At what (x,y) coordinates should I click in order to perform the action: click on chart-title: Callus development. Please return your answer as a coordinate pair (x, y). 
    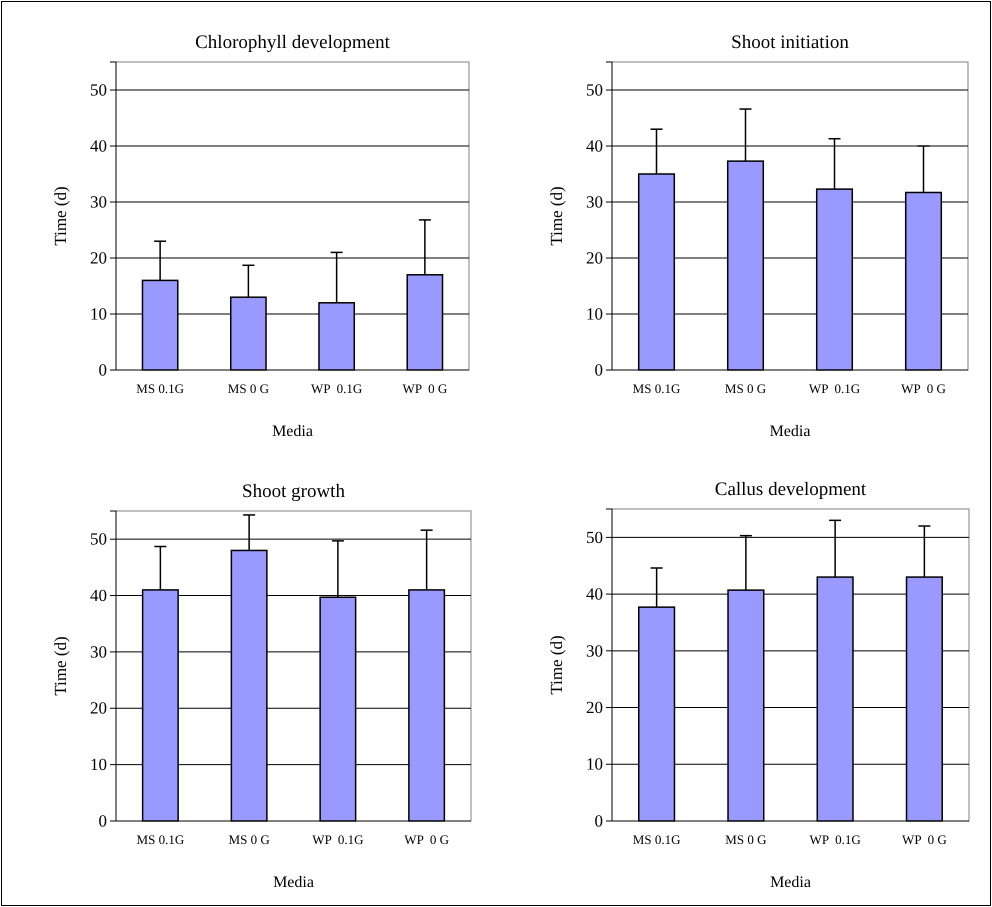
    Looking at the image, I should click on (790, 489).